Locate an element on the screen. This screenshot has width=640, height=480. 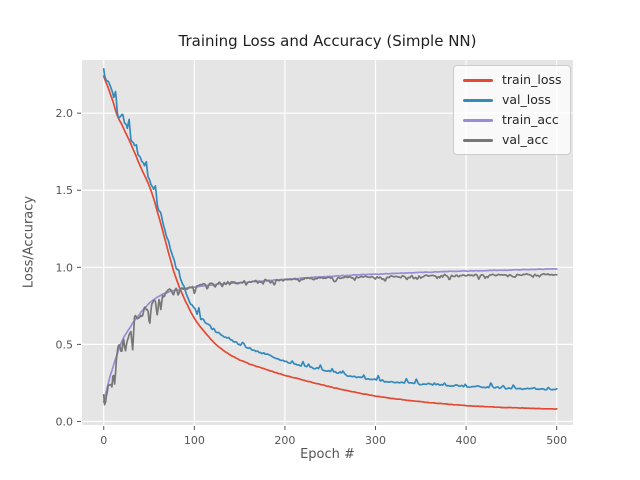
x-tick-label: 0 is located at coordinates (103, 440).